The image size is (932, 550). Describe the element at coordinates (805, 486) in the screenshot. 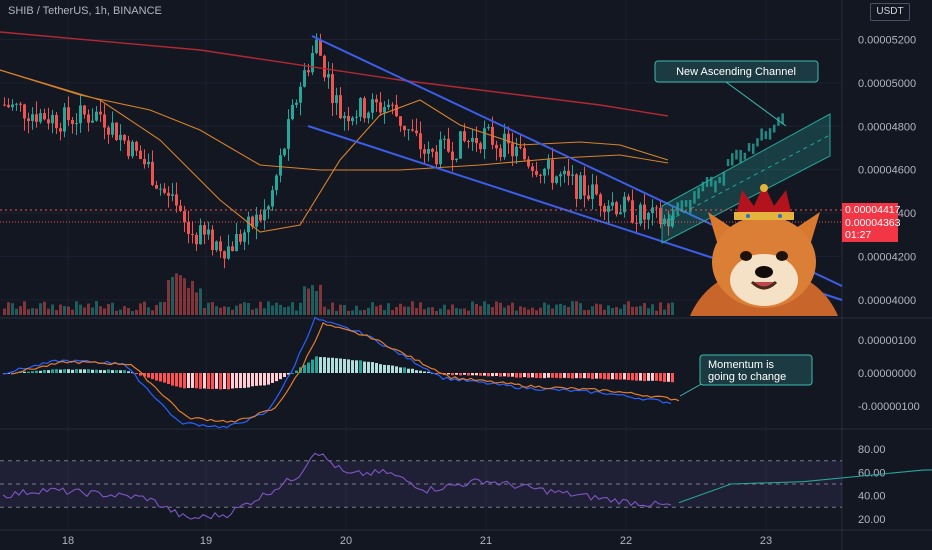

I see `rsi-projection-line` at that location.